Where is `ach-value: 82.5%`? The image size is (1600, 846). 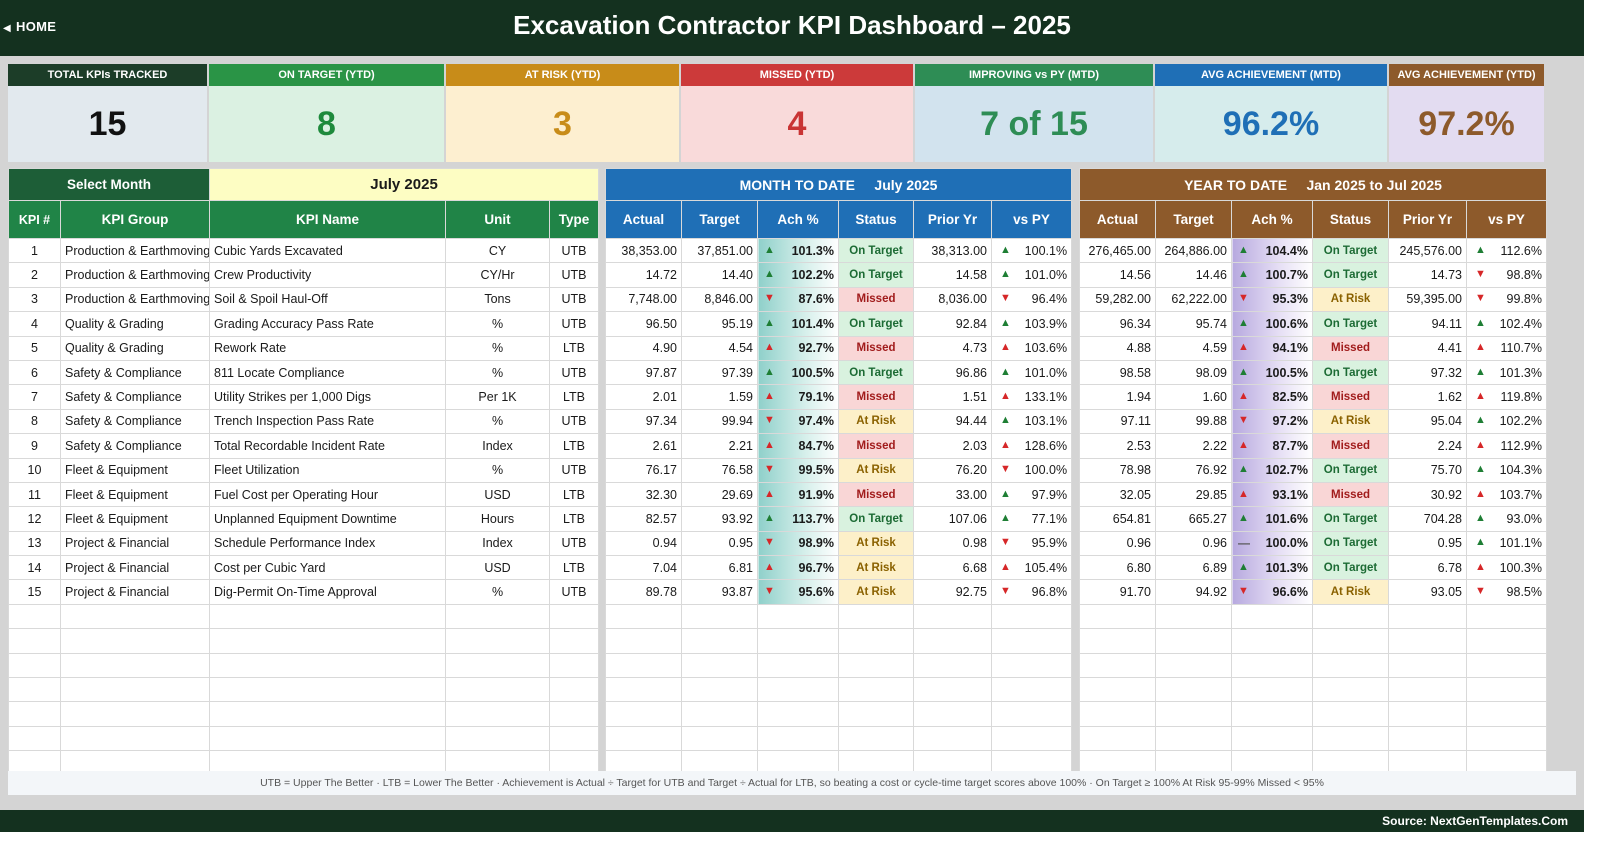
ach-value: 82.5% is located at coordinates (1290, 397).